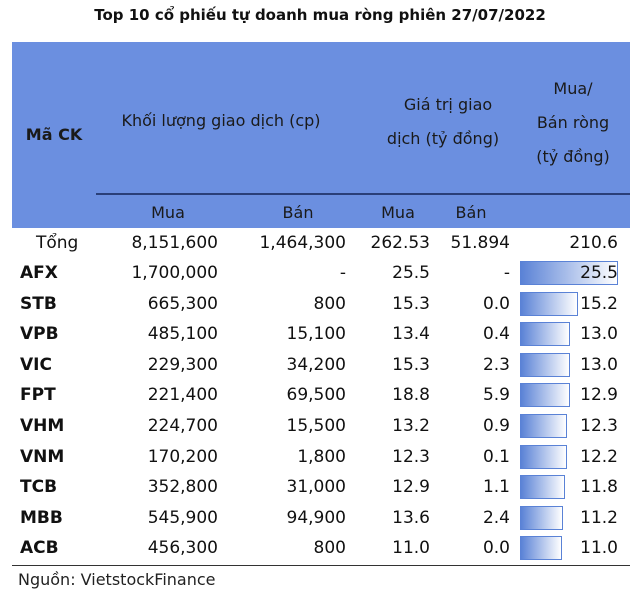  Describe the element at coordinates (298, 212) in the screenshot. I see `header-vol-sell: Bán` at that location.